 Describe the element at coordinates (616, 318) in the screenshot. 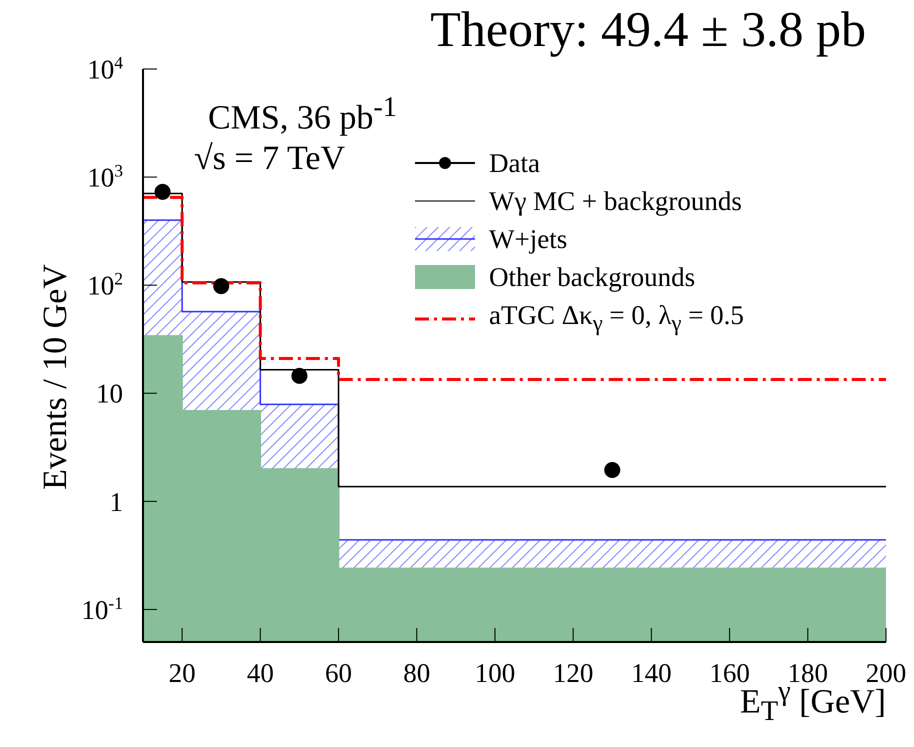

I see `legend-label: aTGC Δκ$_{γ}$ = 0, λ$_{γ}$ = 0.5` at that location.